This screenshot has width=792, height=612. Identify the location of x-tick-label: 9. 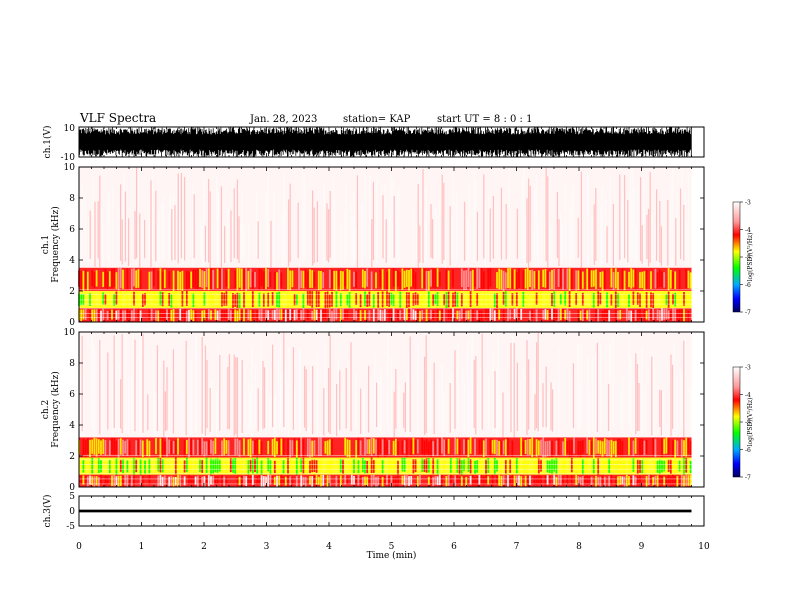
(642, 547).